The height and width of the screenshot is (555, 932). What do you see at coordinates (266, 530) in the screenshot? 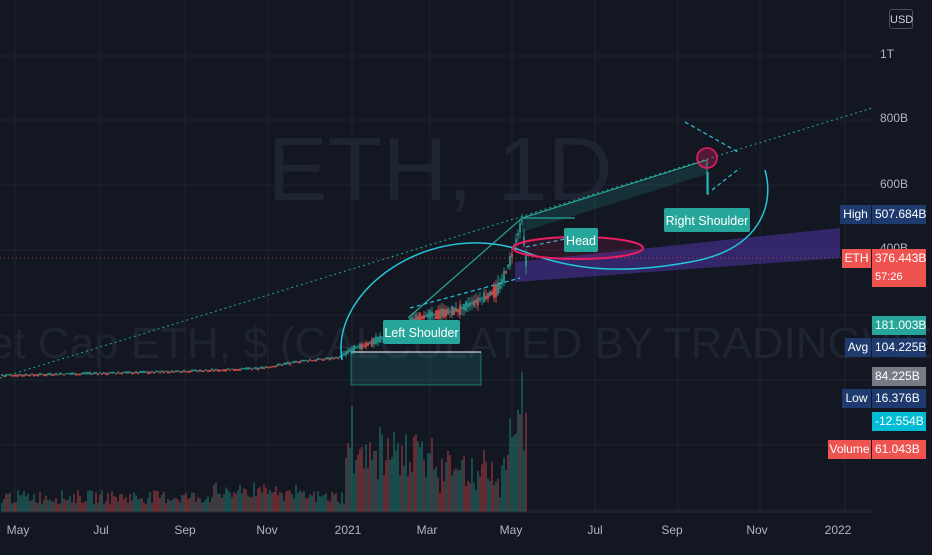
I see `x-tick-label: Nov` at bounding box center [266, 530].